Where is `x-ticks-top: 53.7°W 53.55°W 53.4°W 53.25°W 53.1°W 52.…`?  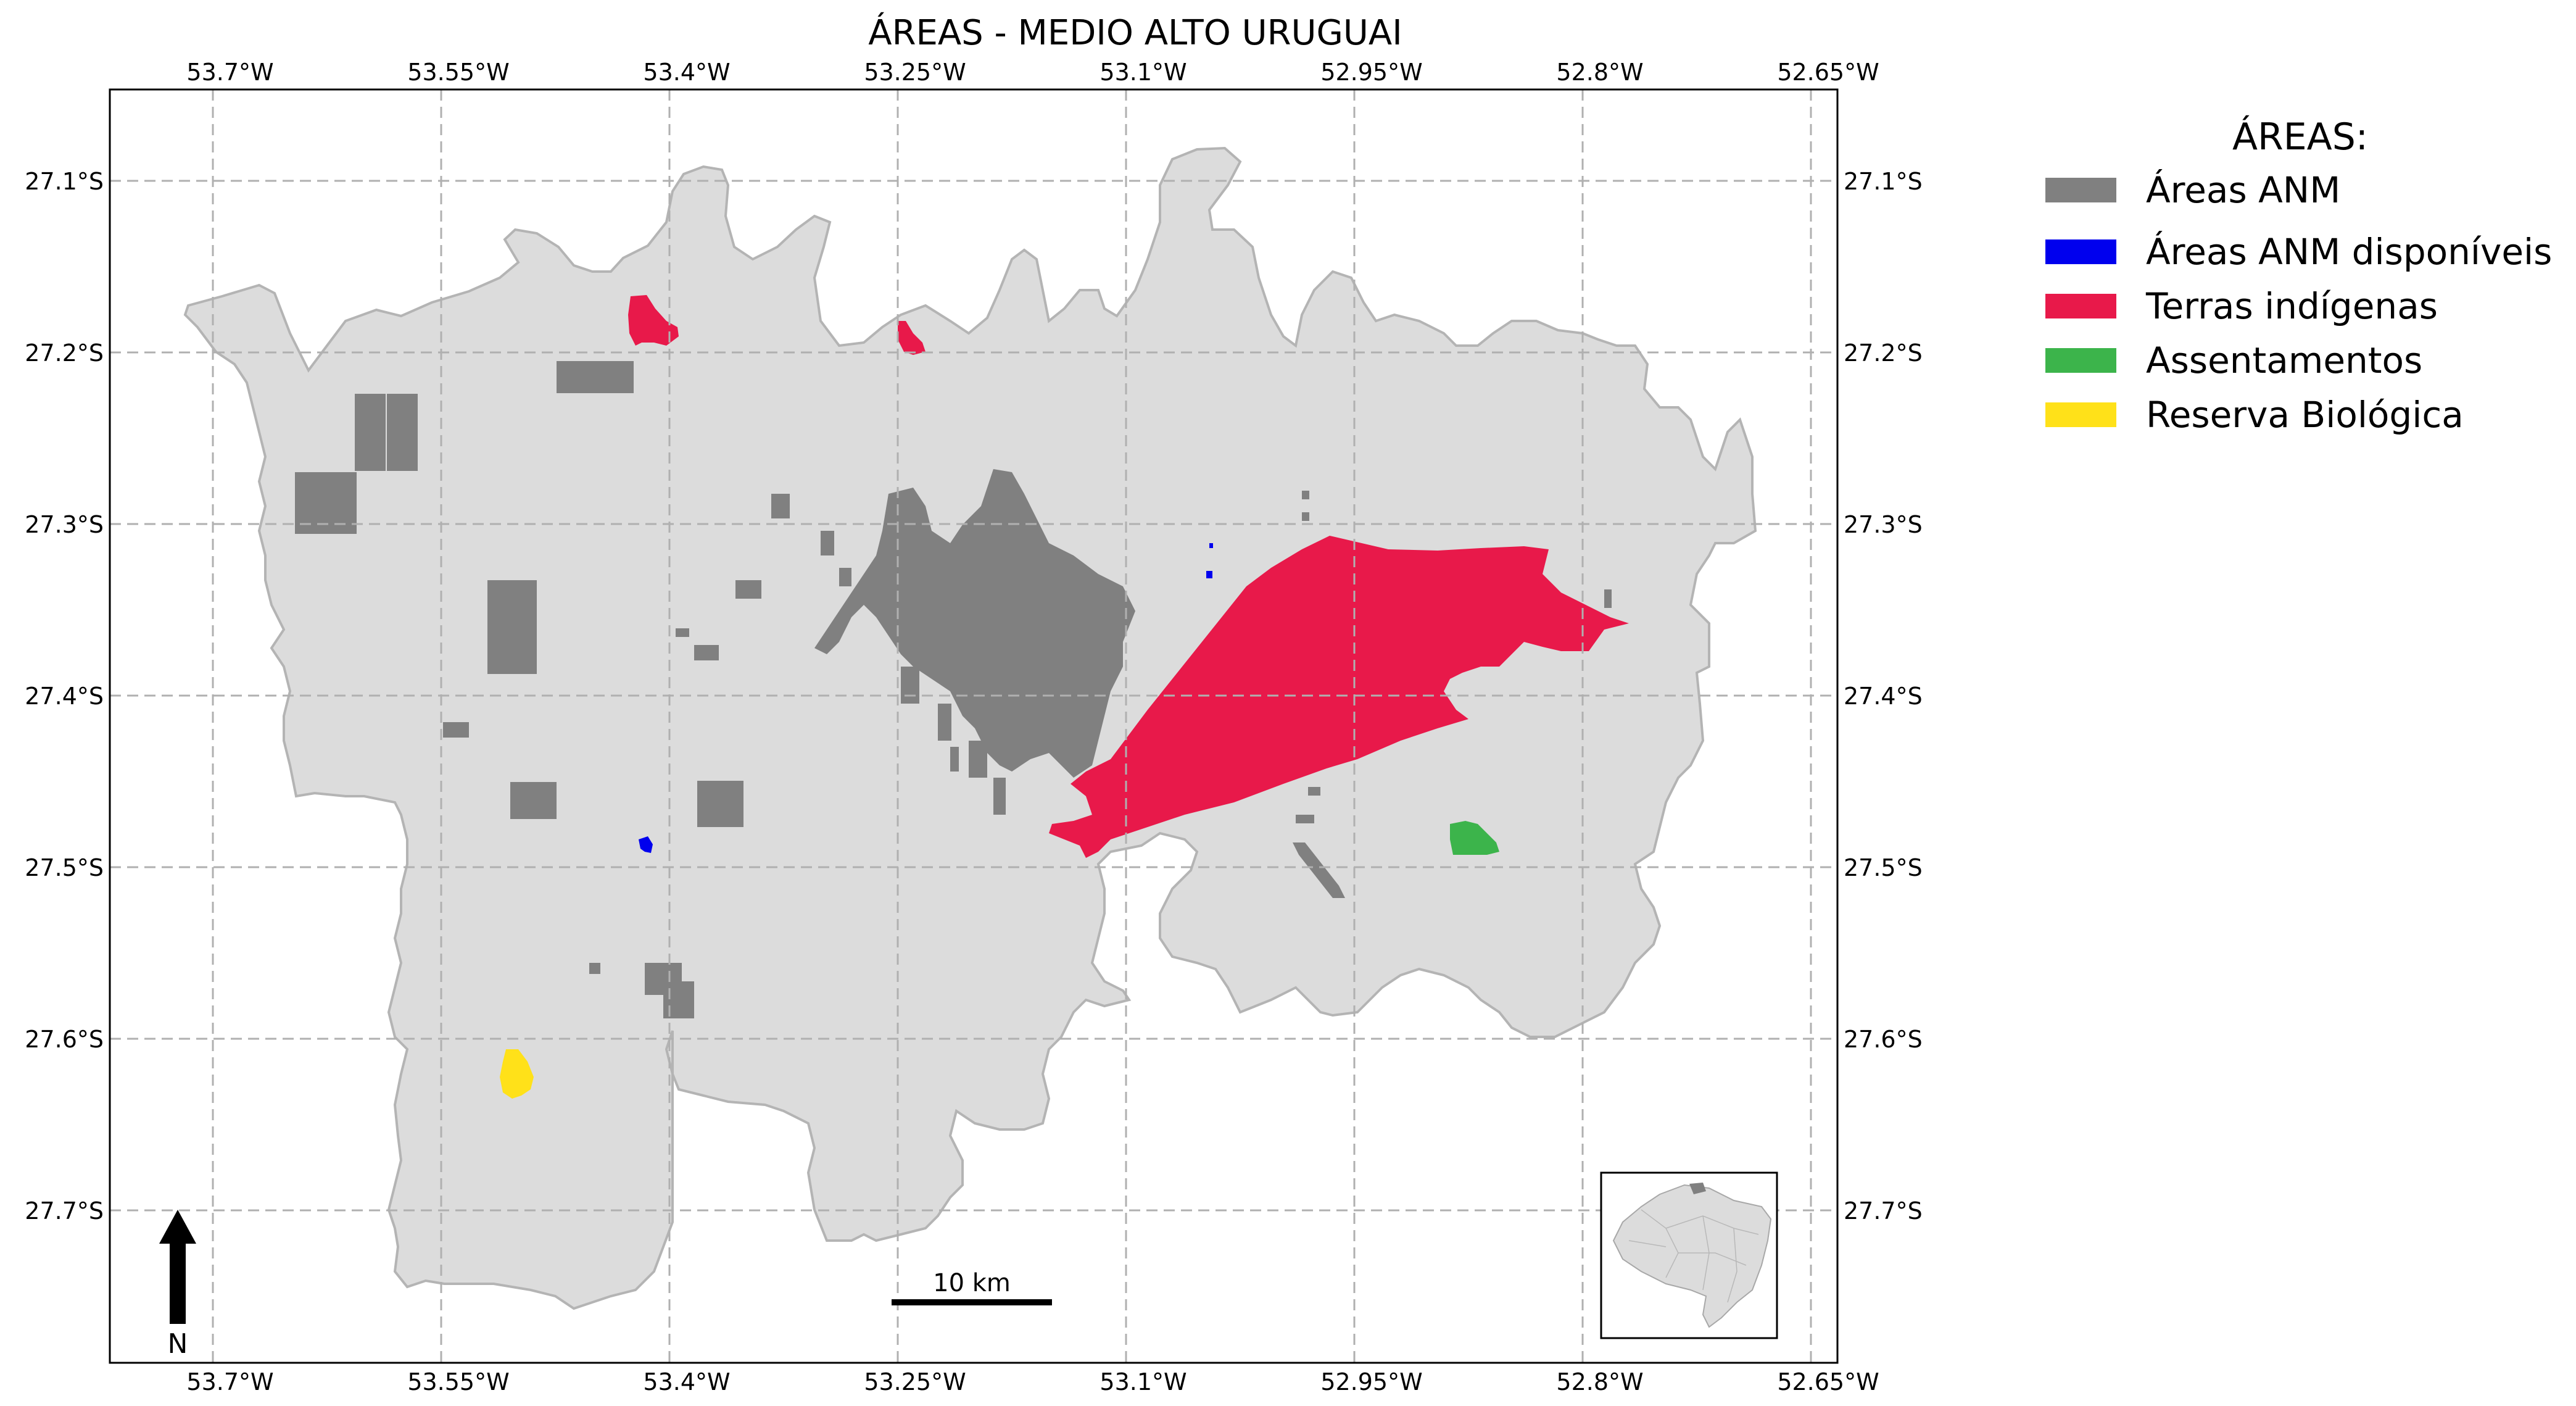
x-ticks-top: 53.7°W 53.55°W 53.4°W 53.25°W 53.1°W 52.… is located at coordinates (1032, 72).